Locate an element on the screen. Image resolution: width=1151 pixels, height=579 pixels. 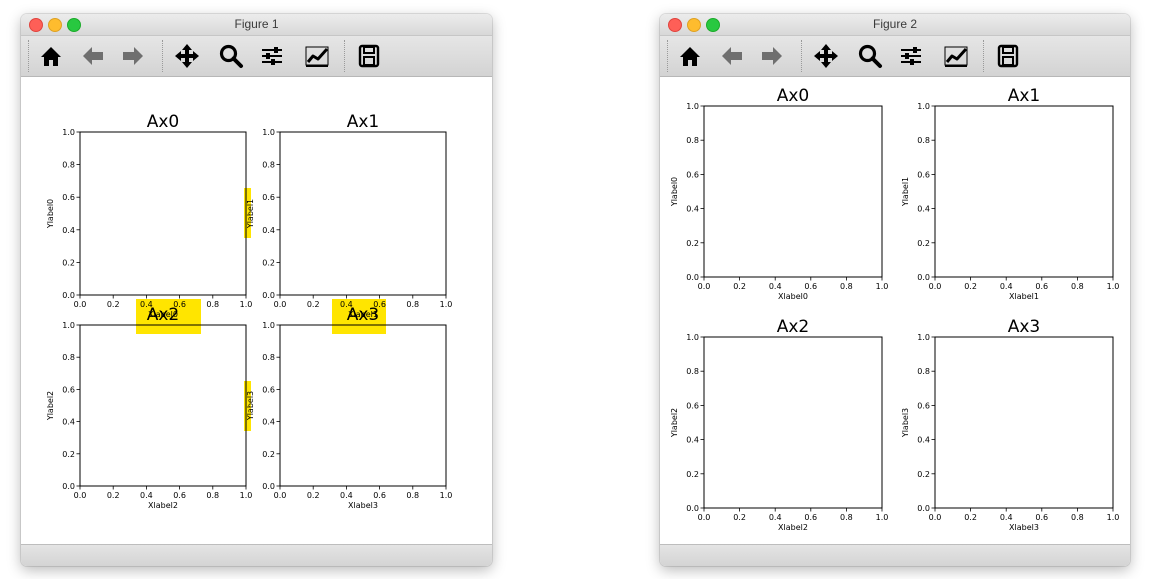
back-icon is located at coordinates (93, 56).